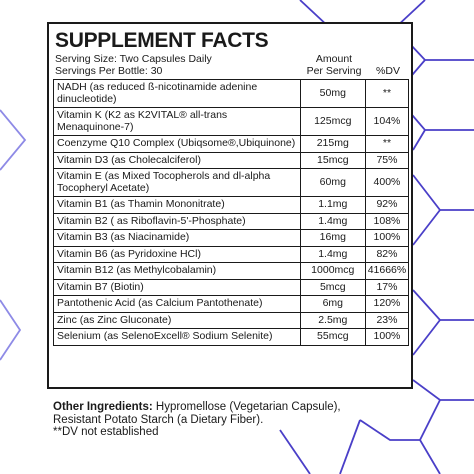 The width and height of the screenshot is (474, 474). I want to click on nutrient-name: Zinc (as Zinc Gluconate), so click(177, 320).